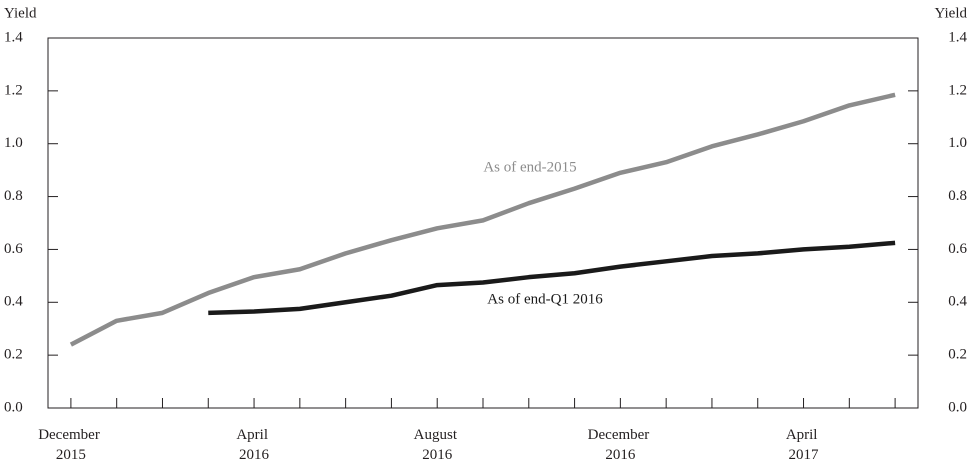 This screenshot has height=468, width=971. Describe the element at coordinates (957, 37) in the screenshot. I see `y2-tick-label: 1.4` at that location.